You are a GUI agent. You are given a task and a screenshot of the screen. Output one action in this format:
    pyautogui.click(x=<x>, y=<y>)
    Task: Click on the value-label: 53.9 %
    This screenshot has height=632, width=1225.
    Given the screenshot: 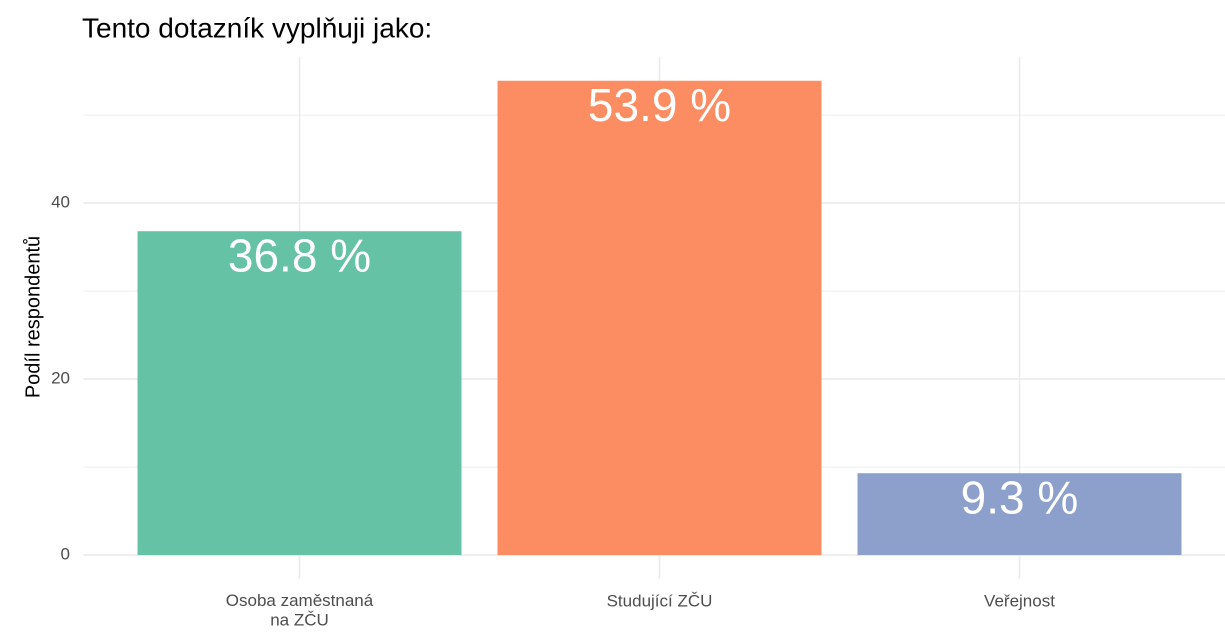 What is the action you would take?
    pyautogui.click(x=659, y=105)
    